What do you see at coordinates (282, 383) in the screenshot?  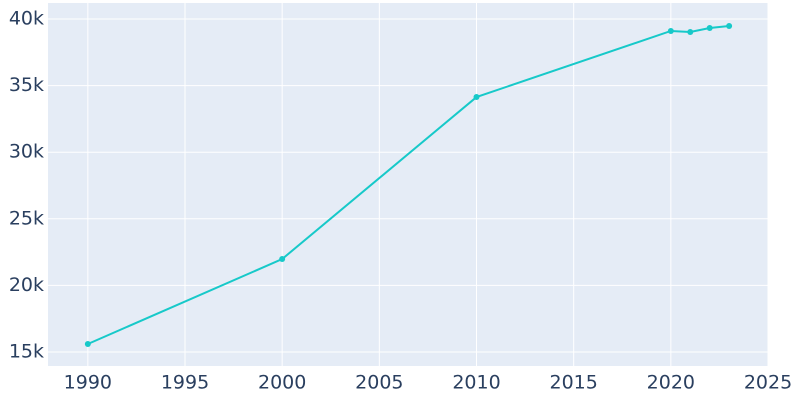 I see `x-tick-label: 2000` at bounding box center [282, 383].